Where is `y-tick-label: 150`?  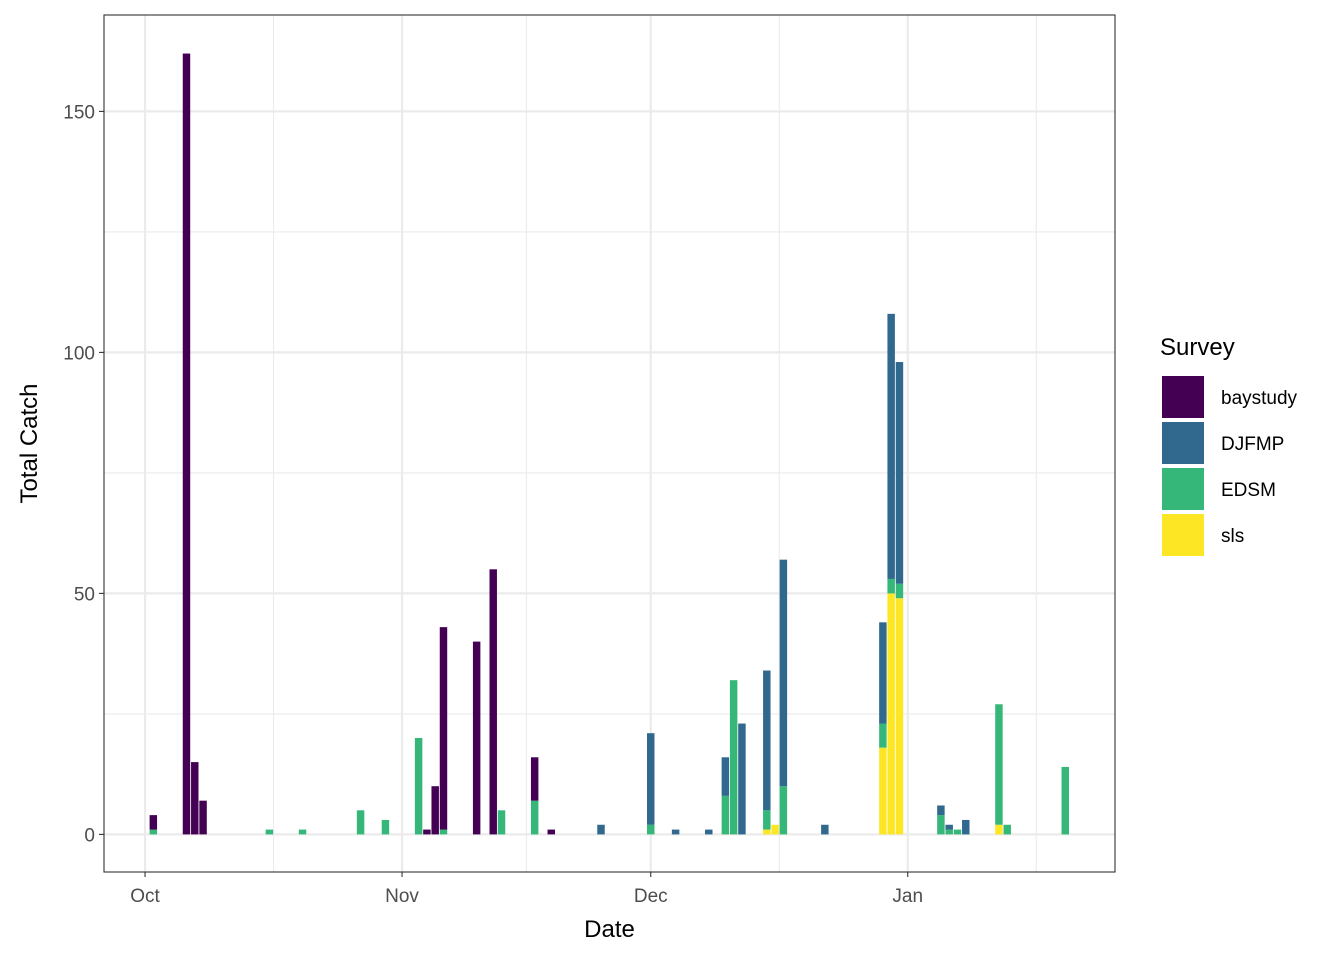 y-tick-label: 150 is located at coordinates (79, 112).